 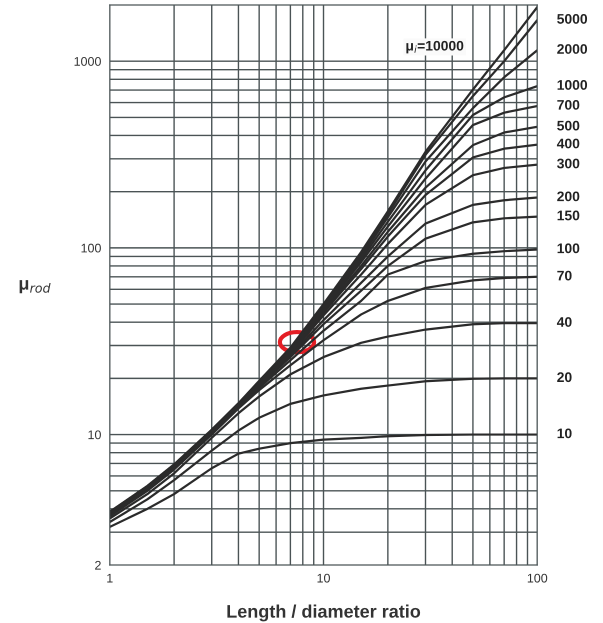 I want to click on series-label: 70, so click(x=564, y=275).